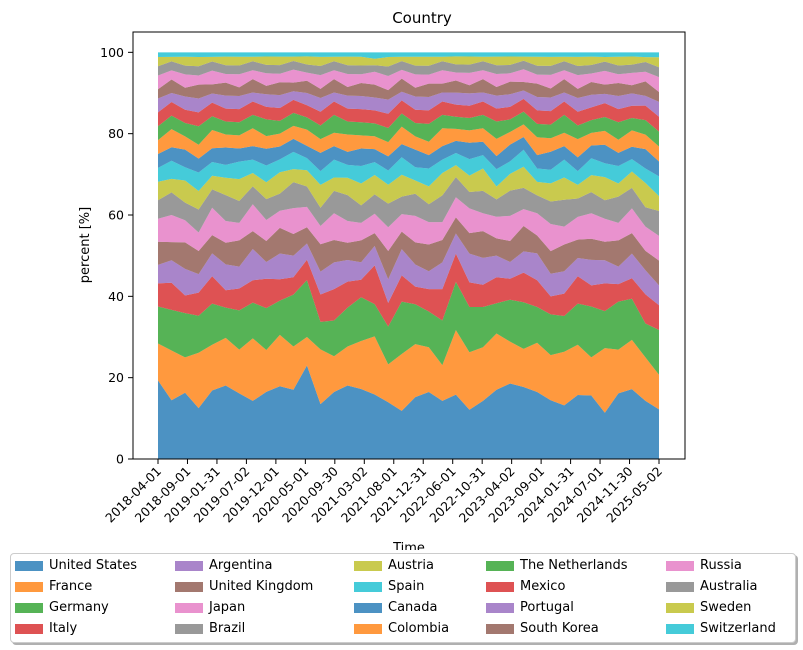 The width and height of the screenshot is (803, 650). Describe the element at coordinates (729, 586) in the screenshot. I see `legend-label: Australia` at that location.